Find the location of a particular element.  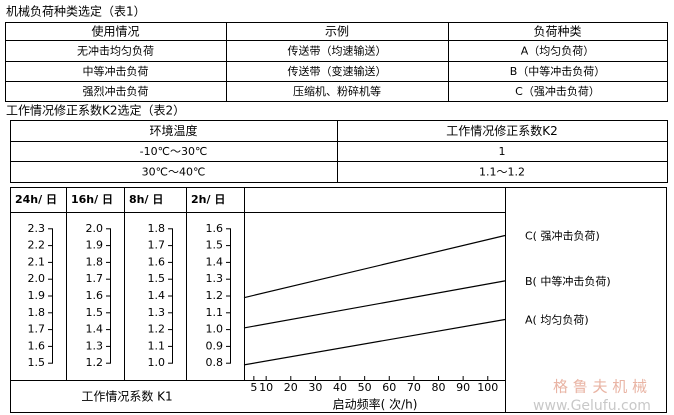

y-axis-title: 工作情况系数 K1 is located at coordinates (126, 396).